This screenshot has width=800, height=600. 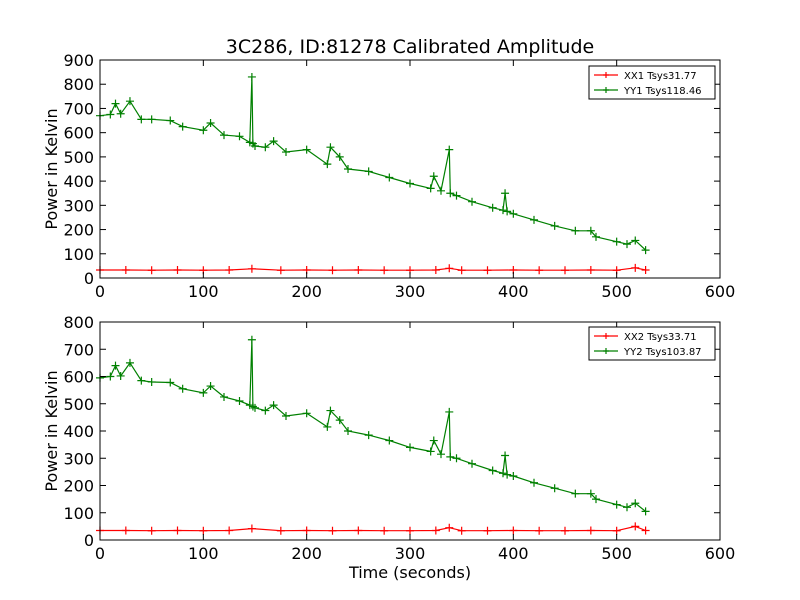 I want to click on legend-entry-2: YY2 Tsys103.87, so click(x=648, y=352).